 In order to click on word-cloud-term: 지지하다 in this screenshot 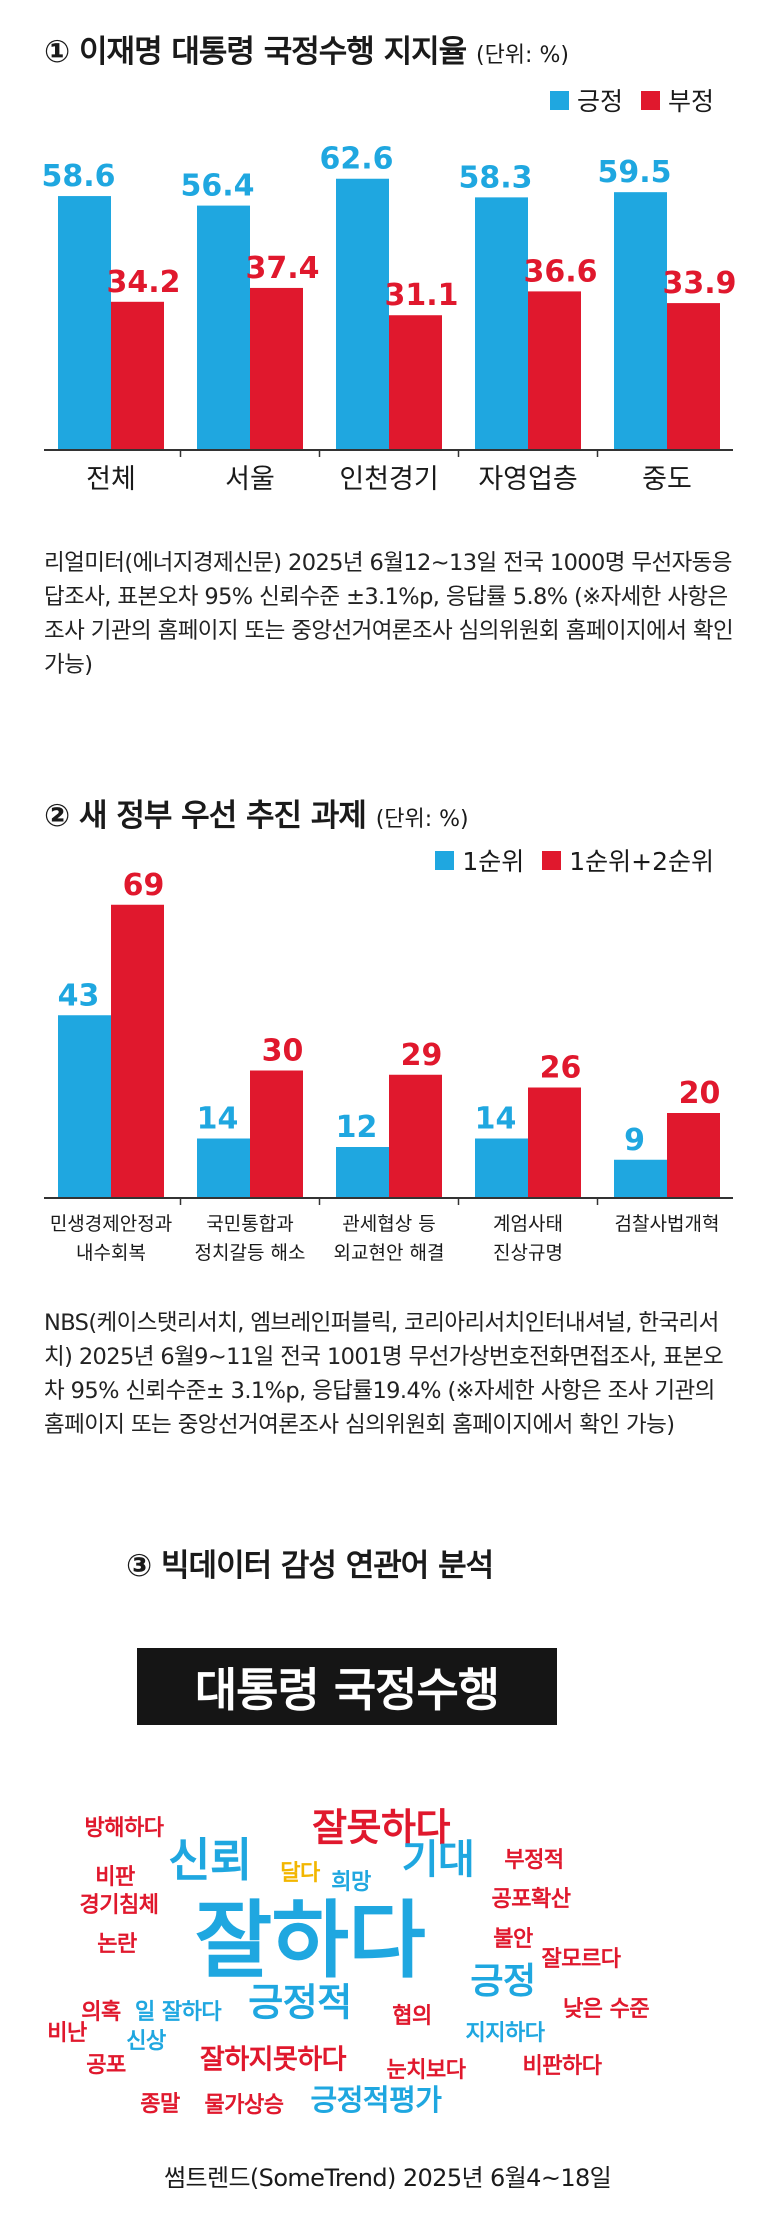, I will do `click(505, 2033)`.